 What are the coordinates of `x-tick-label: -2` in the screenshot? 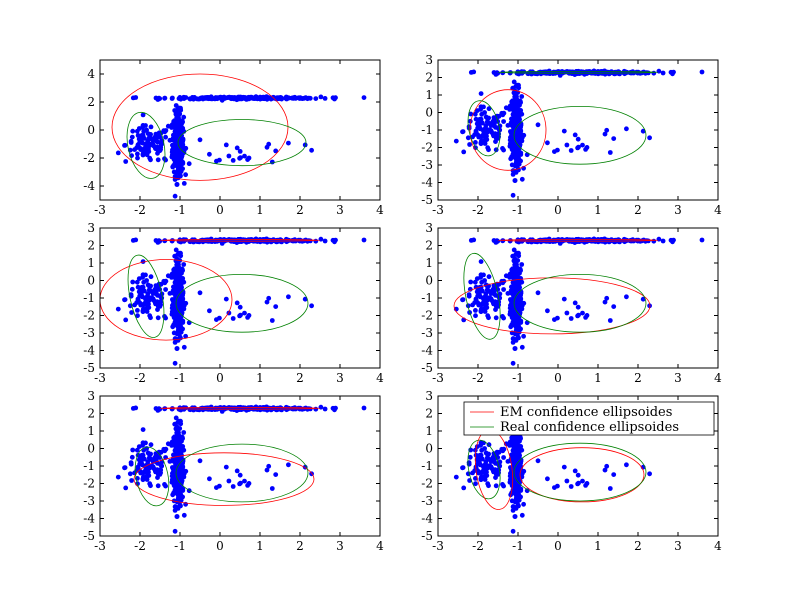 It's located at (478, 210).